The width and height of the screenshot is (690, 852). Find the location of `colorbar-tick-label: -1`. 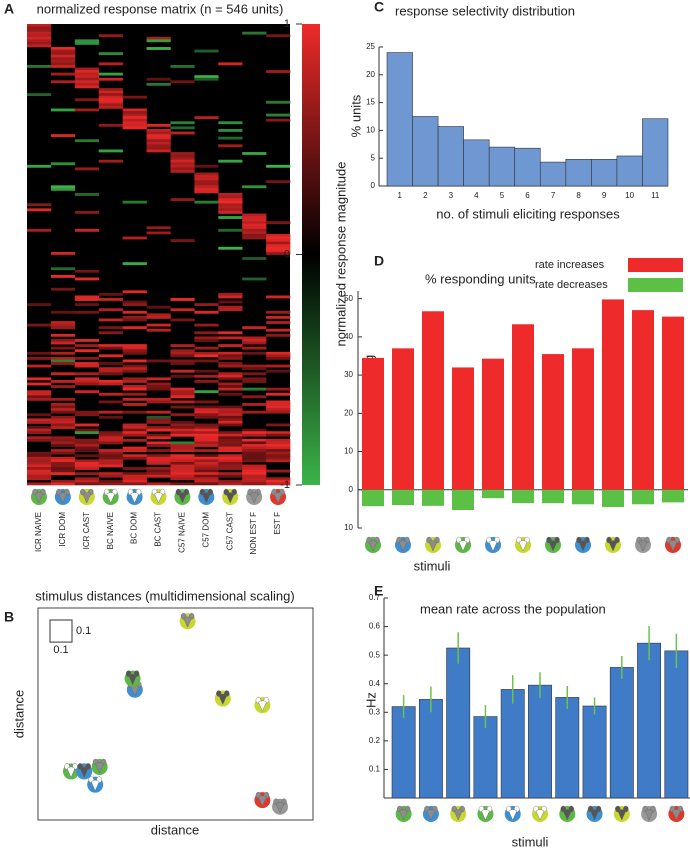

colorbar-tick-label: -1 is located at coordinates (285, 485).